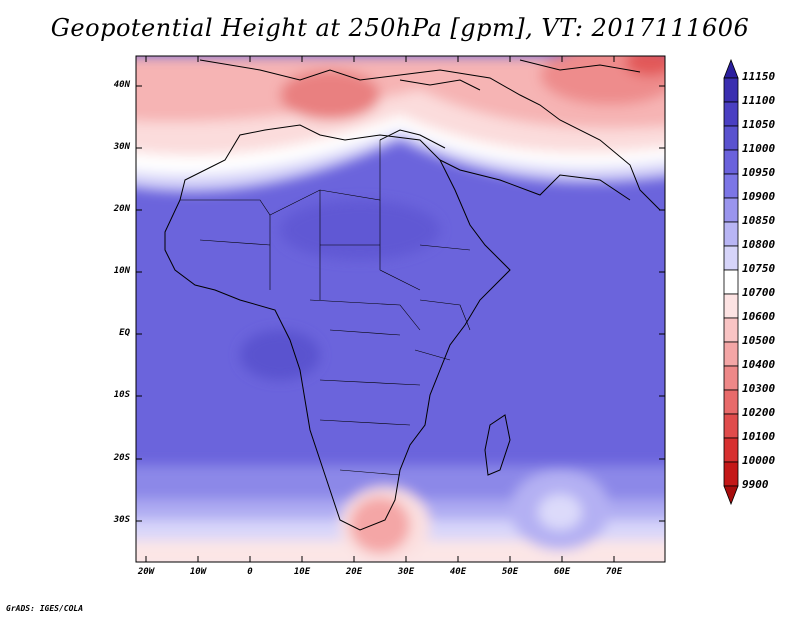 The height and width of the screenshot is (618, 800). I want to click on colorbar-label: 11050, so click(759, 124).